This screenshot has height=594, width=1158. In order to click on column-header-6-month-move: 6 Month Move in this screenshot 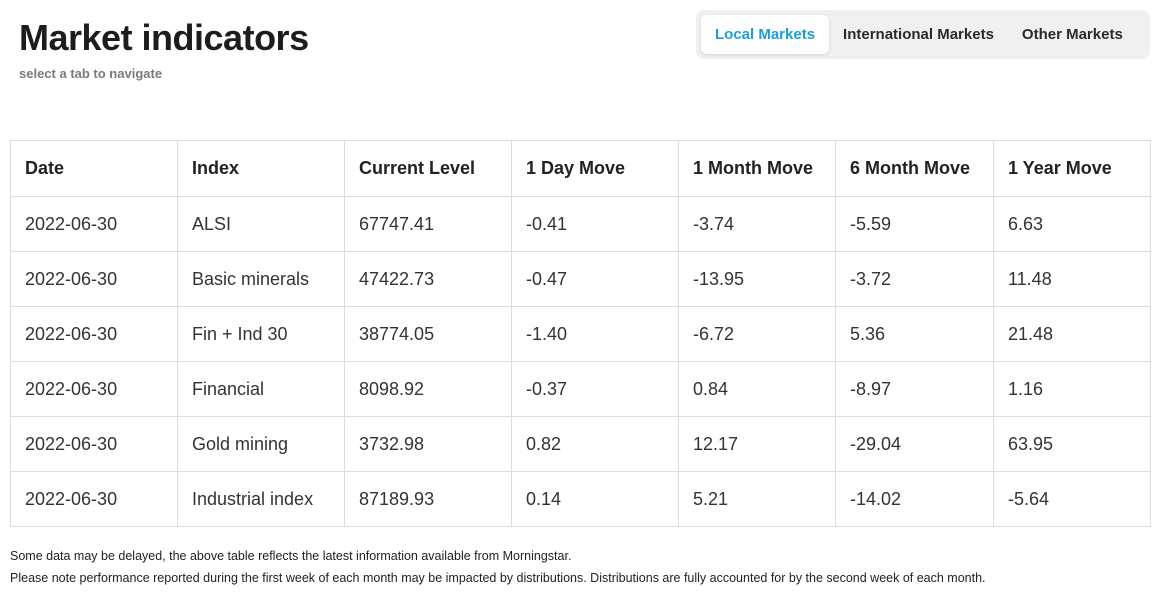, I will do `click(914, 168)`.